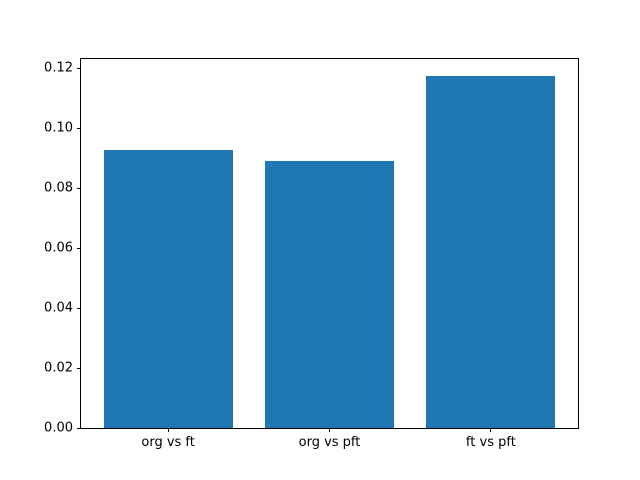 The image size is (640, 480). Describe the element at coordinates (329, 442) in the screenshot. I see `x-tick-label: org vs pft` at that location.